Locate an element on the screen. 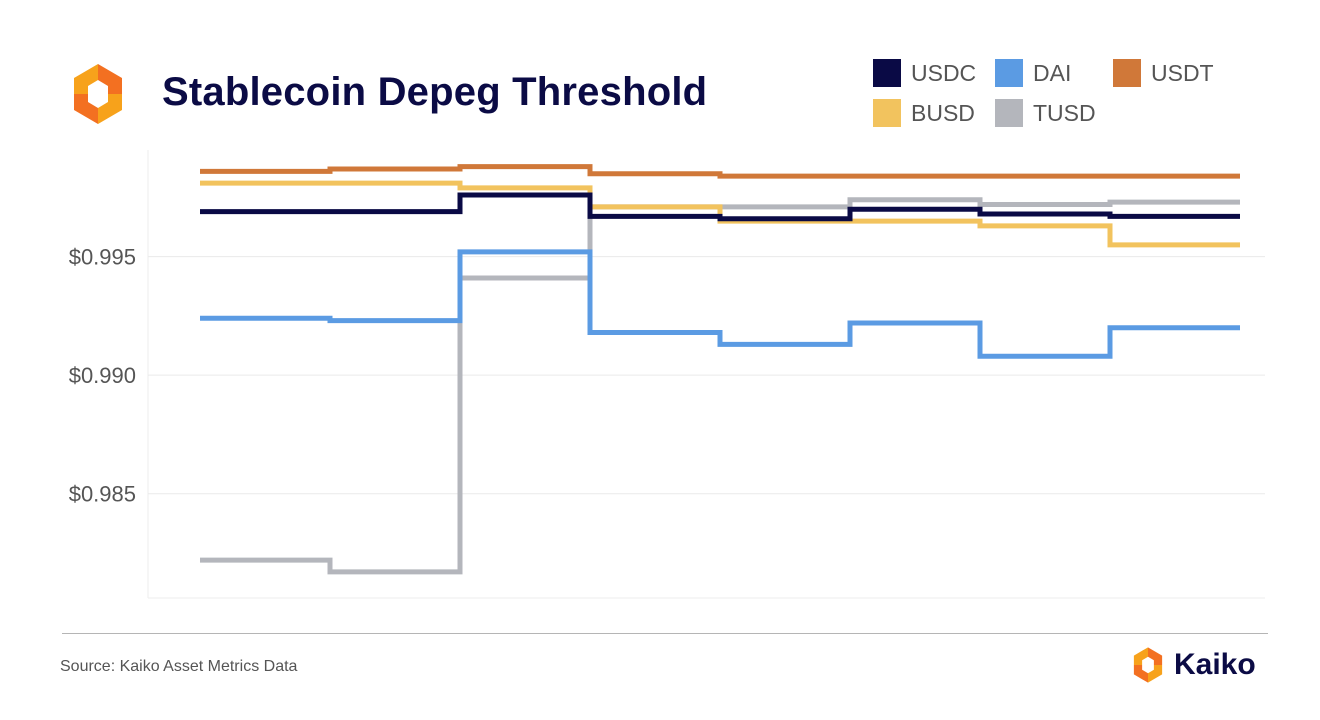 Image resolution: width=1320 pixels, height=720 pixels. y-tick-label: $0.990 is located at coordinates (102, 375).